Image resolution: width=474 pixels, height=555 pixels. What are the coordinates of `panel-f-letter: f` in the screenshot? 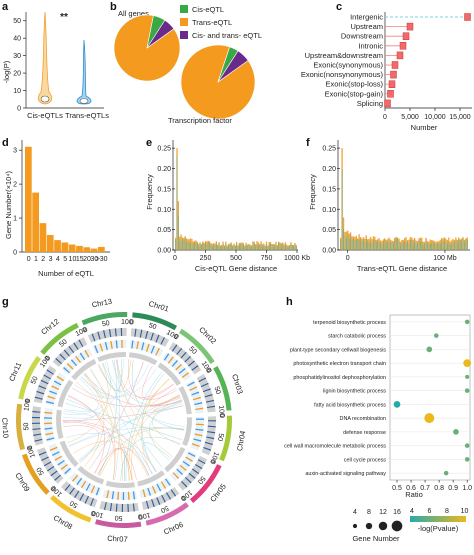 It's located at (308, 143).